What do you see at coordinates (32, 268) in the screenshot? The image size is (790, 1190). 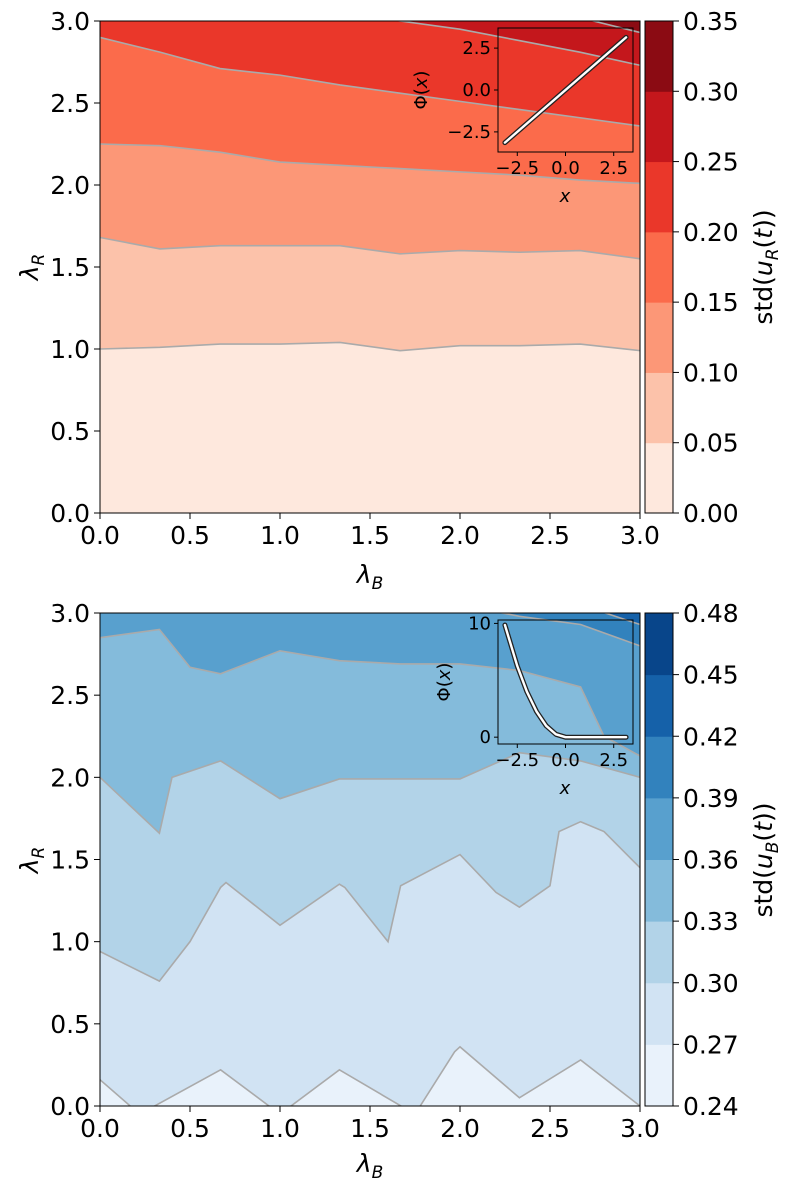 I see `top-y-axis-label: λR` at bounding box center [32, 268].